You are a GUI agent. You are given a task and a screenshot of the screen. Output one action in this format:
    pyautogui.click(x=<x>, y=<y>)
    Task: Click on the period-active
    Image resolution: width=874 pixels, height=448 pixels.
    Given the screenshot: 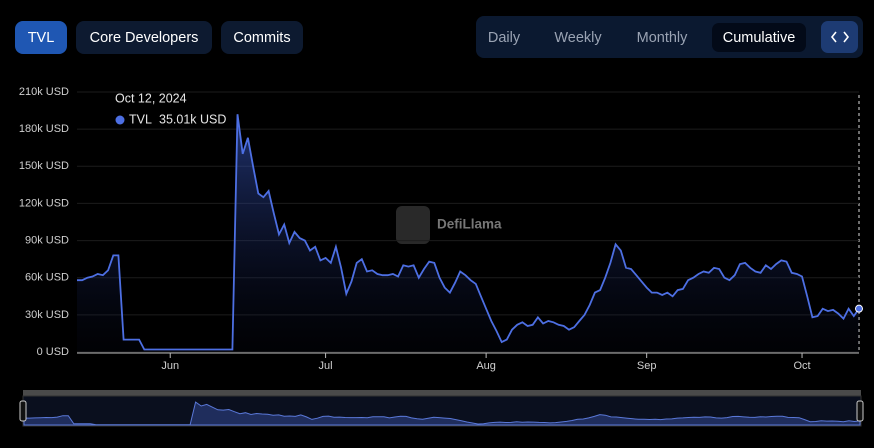 What is the action you would take?
    pyautogui.click(x=759, y=37)
    